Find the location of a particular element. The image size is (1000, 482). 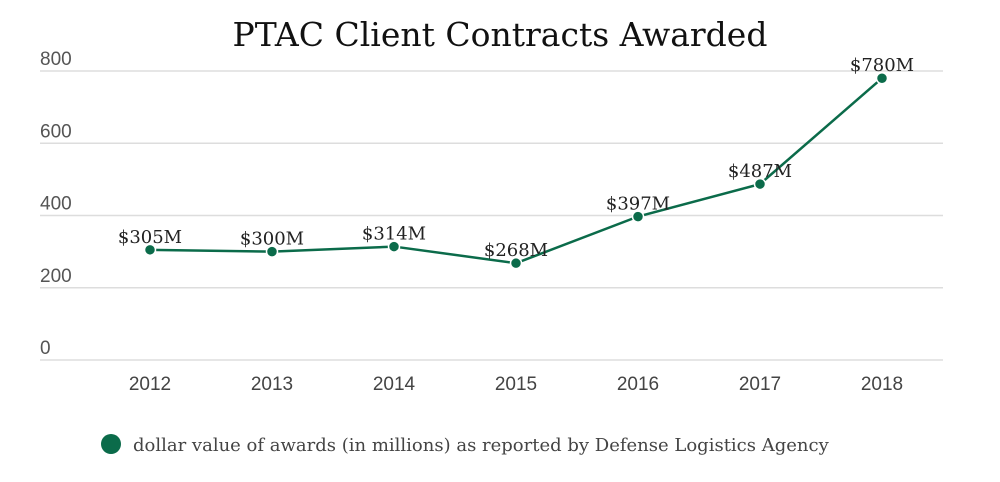

y-tick-label: 600 is located at coordinates (56, 131).